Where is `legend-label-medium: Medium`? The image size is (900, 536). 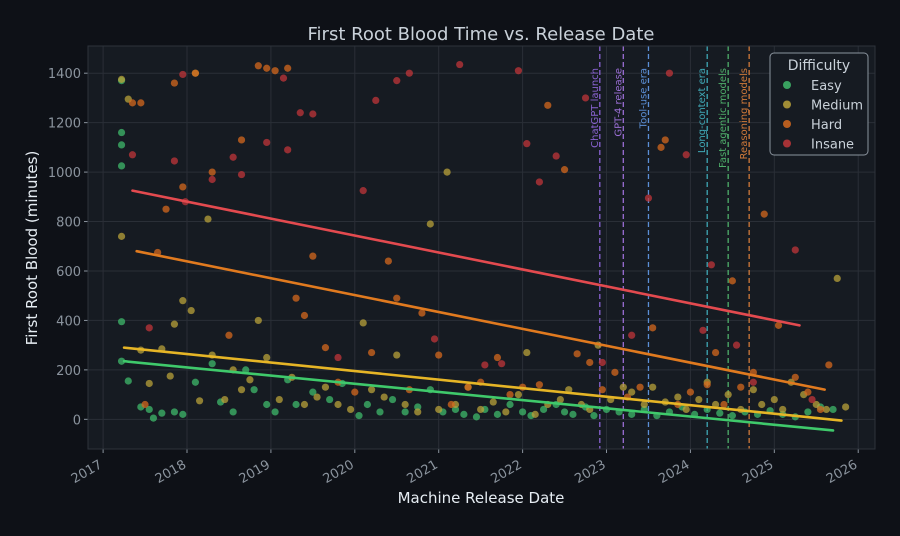 legend-label-medium: Medium is located at coordinates (837, 106).